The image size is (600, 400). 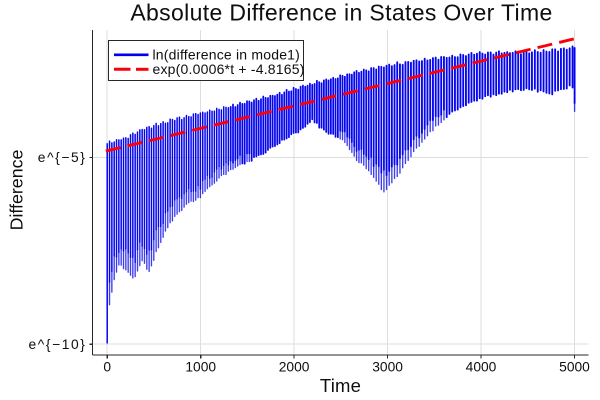 I want to click on svg-text: e^{−10}, so click(x=58, y=344).